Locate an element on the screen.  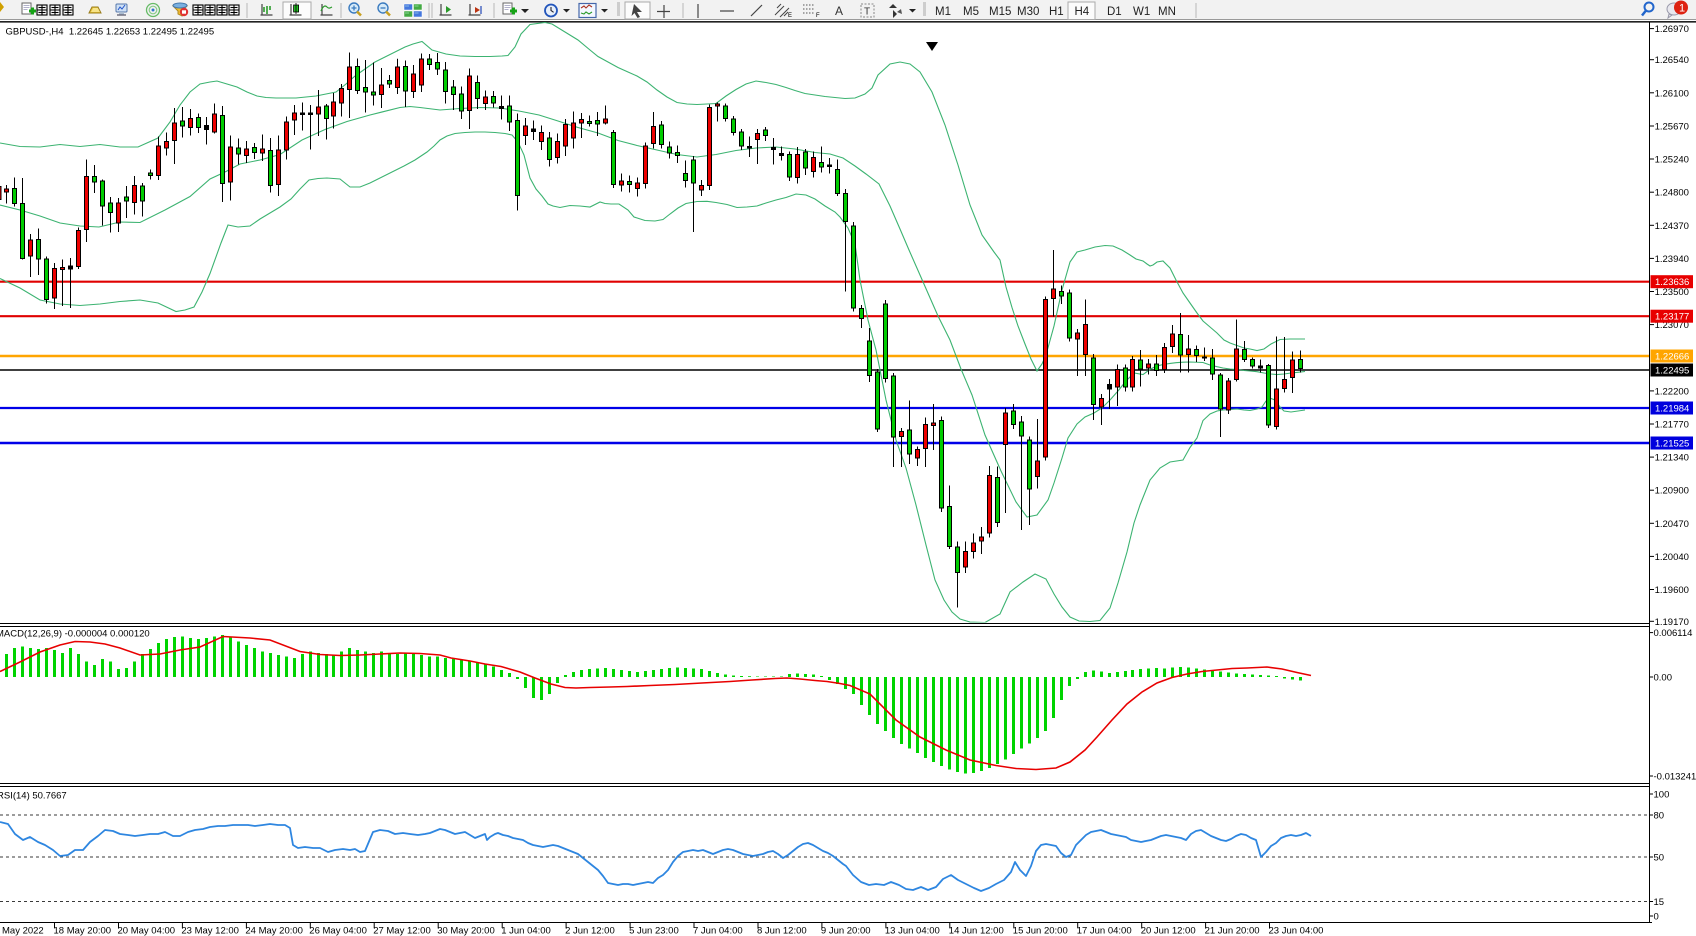
svg-text: 1.26100 is located at coordinates (1672, 93).